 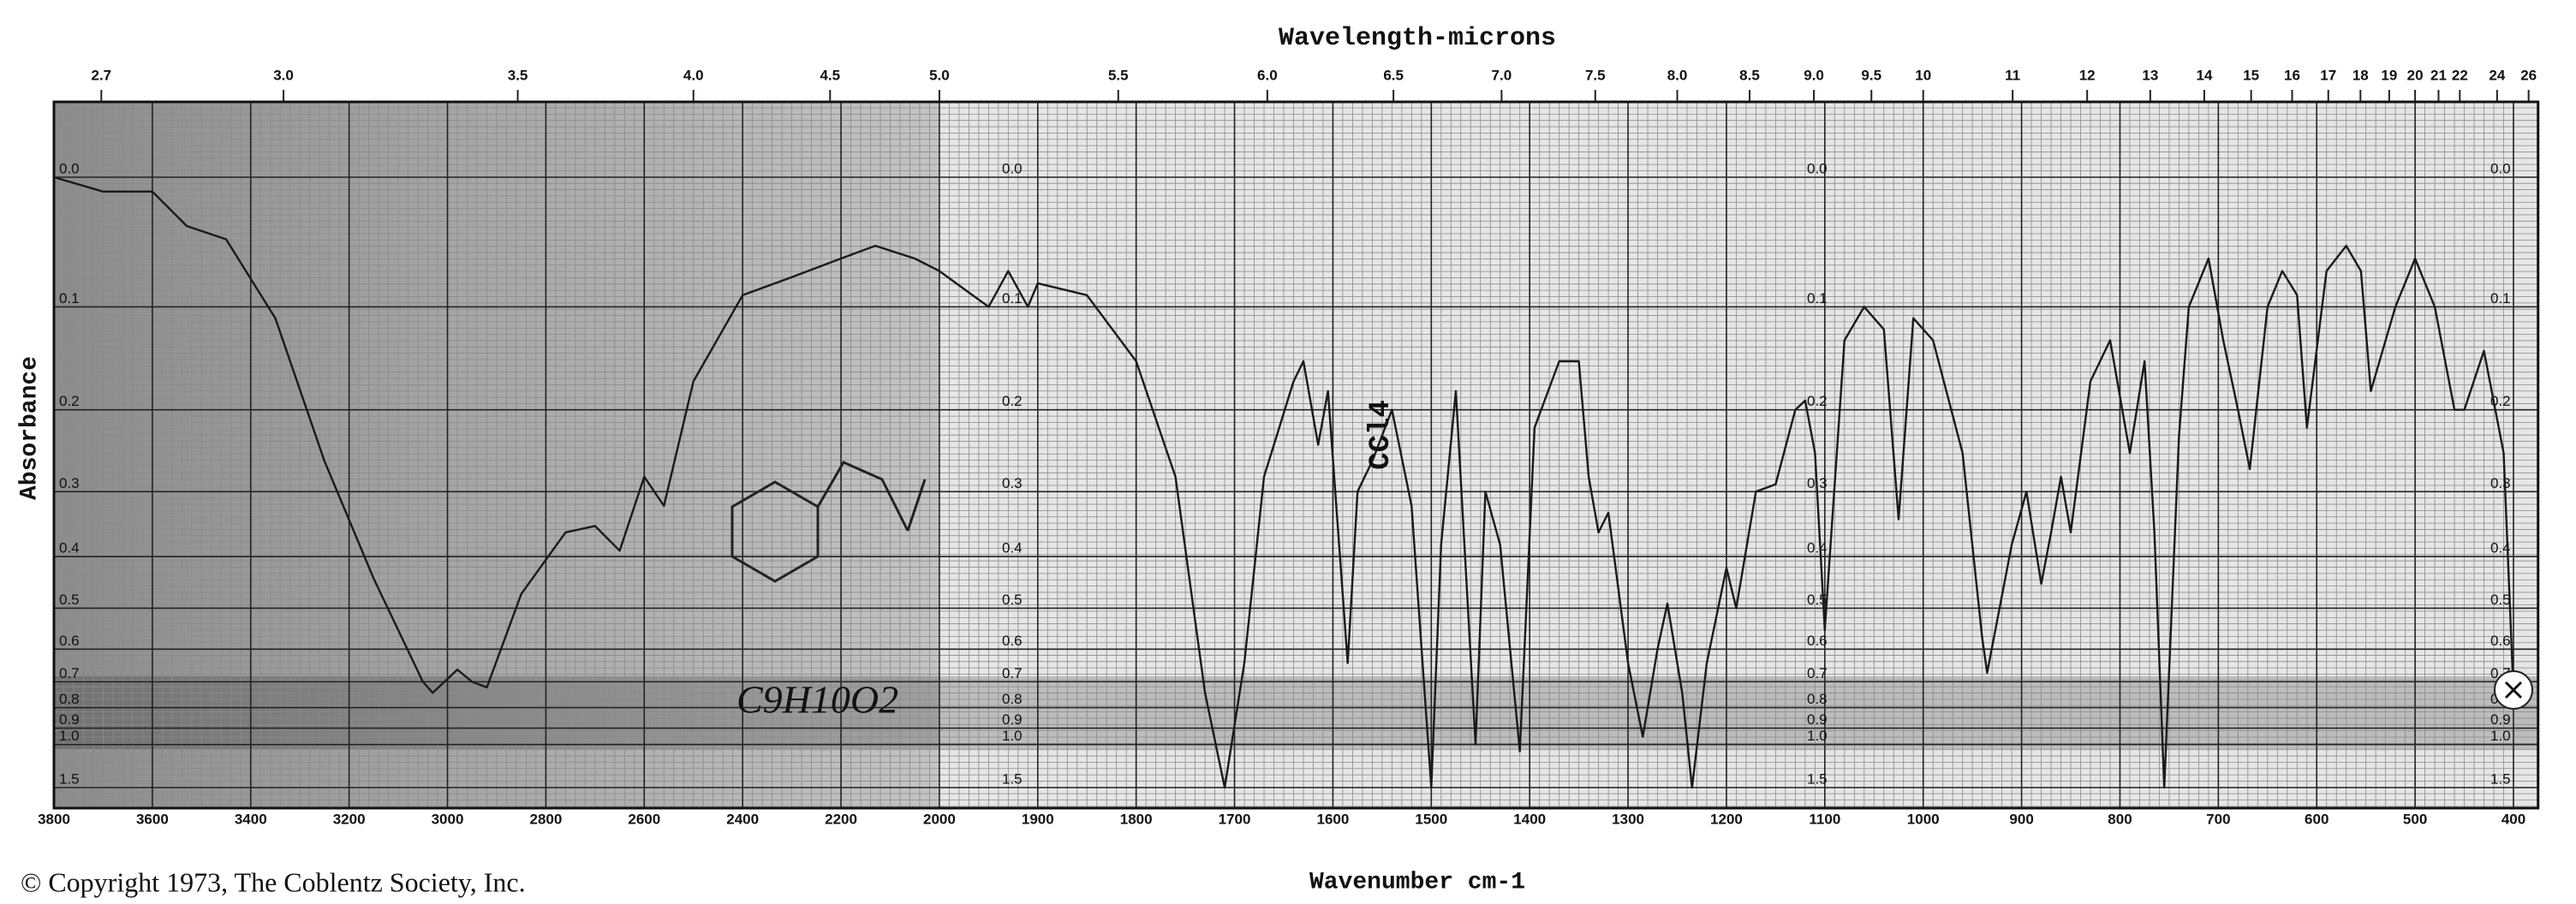 I want to click on x2-tick-label: 7.5, so click(x=1595, y=75).